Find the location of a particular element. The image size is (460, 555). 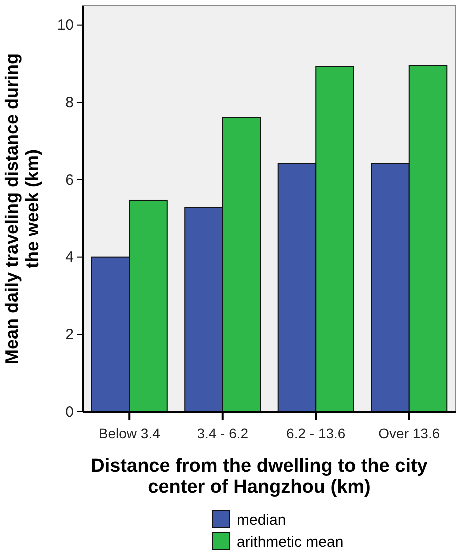

legend-label: median is located at coordinates (261, 520).